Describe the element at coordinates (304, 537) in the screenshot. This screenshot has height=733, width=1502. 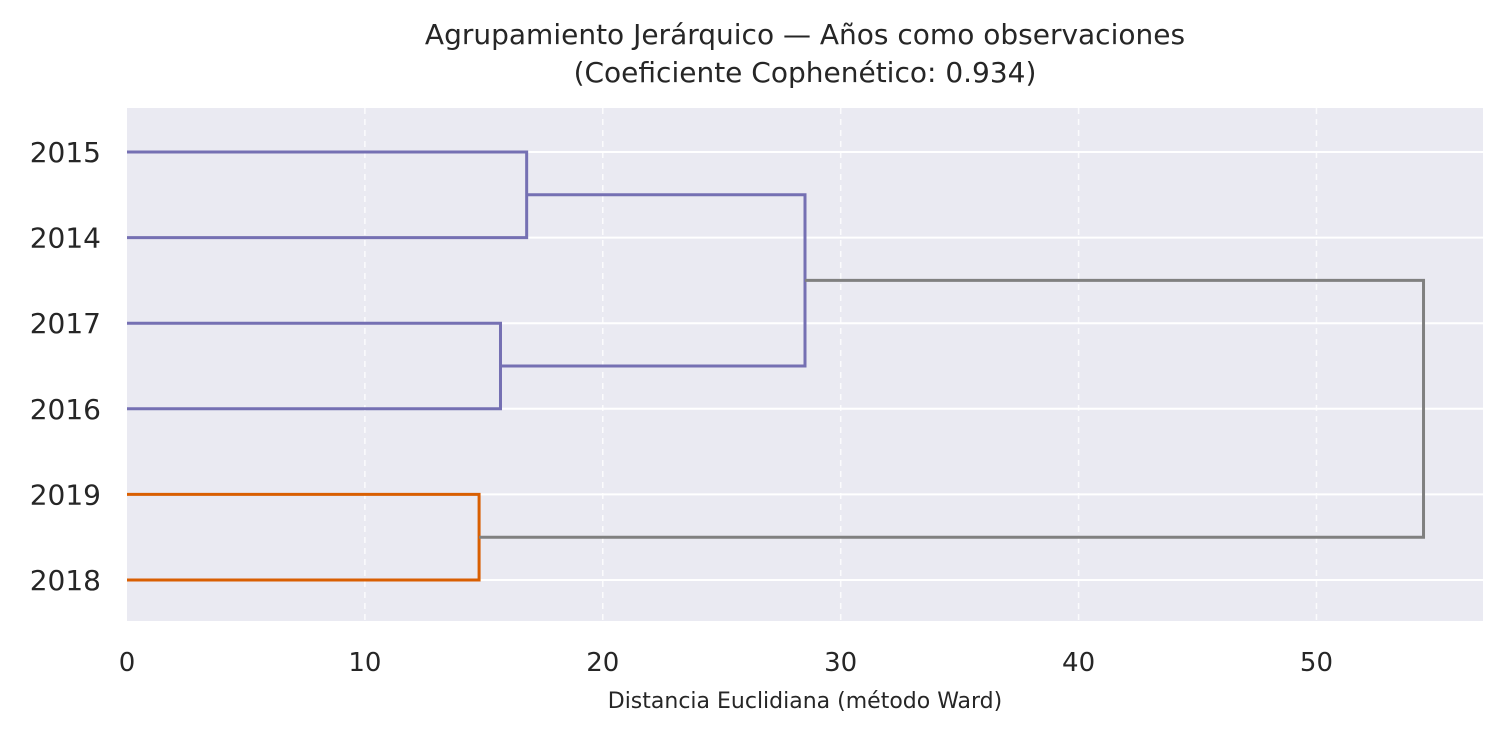
I see `dendrogram-link-c4` at that location.